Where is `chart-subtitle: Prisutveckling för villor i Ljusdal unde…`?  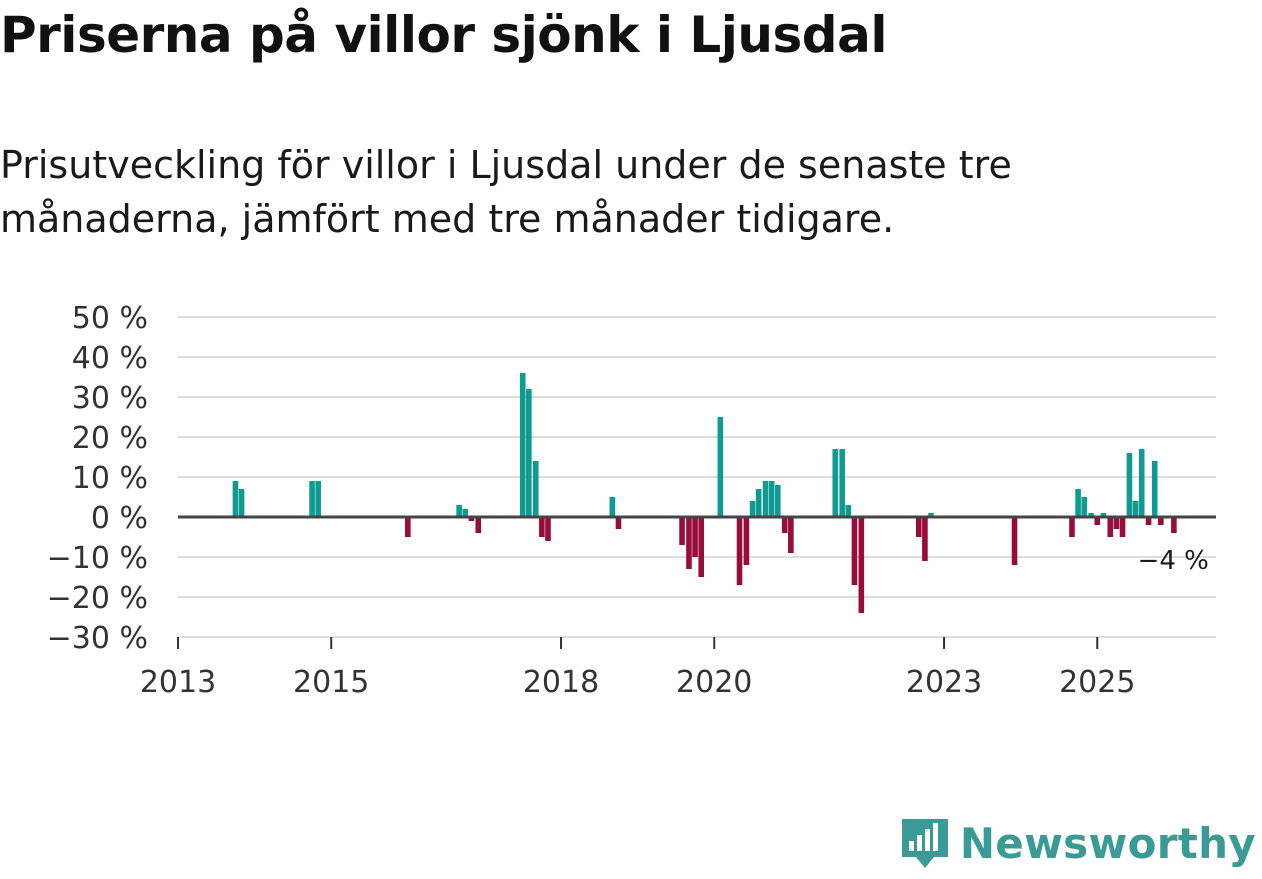
chart-subtitle: Prisutveckling för villor i Ljusdal unde… is located at coordinates (506, 192).